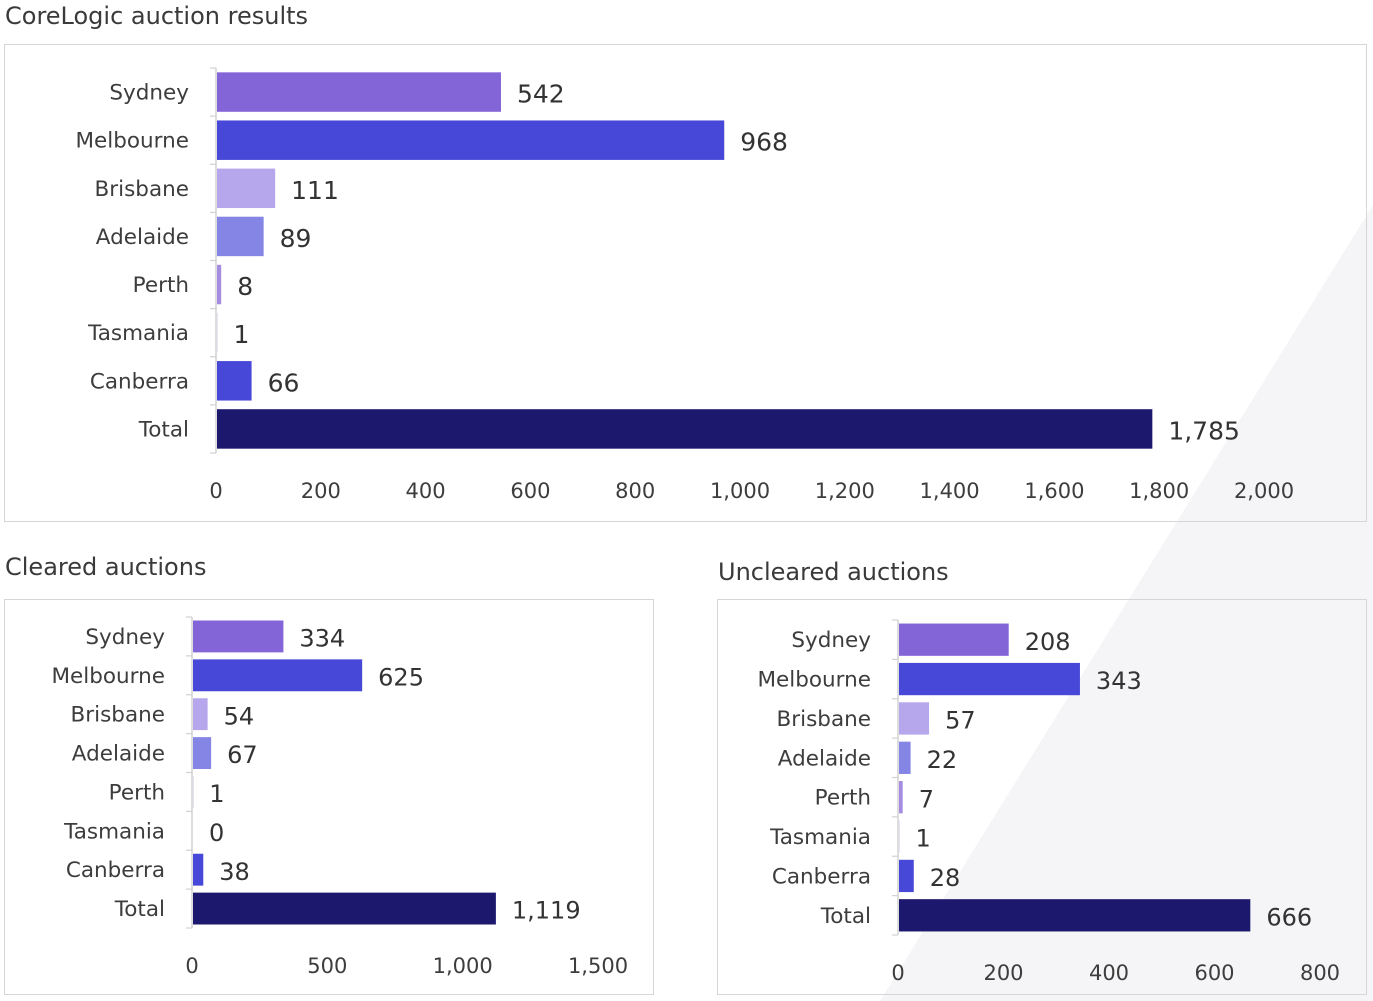  Describe the element at coordinates (239, 716) in the screenshot. I see `value-label-brisbane: 54` at that location.